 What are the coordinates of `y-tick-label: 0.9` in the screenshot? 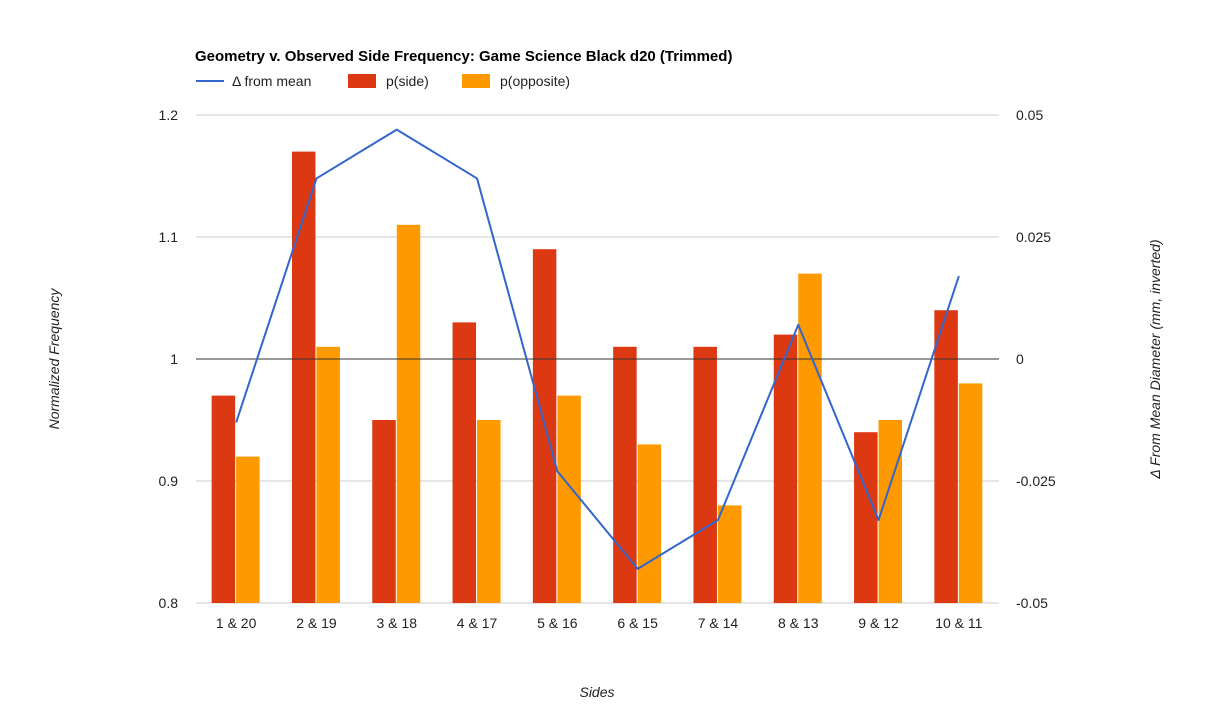 It's located at (169, 481).